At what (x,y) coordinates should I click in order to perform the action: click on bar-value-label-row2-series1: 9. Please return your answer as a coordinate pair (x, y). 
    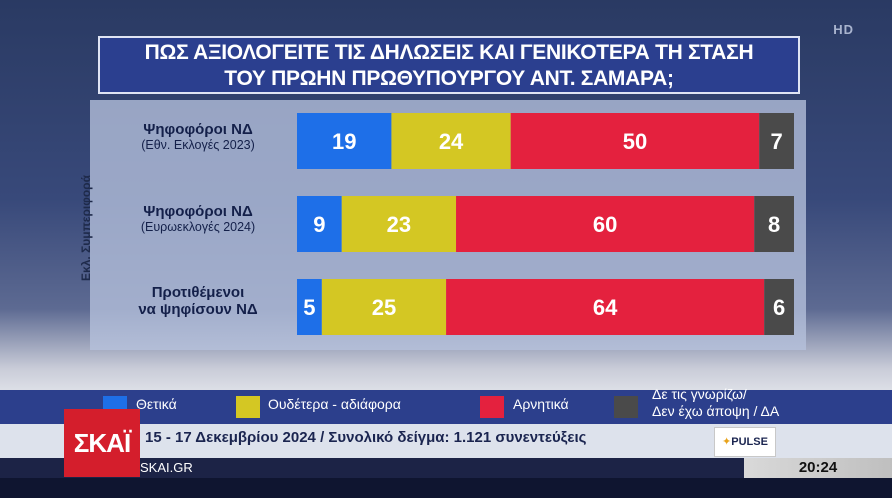
    Looking at the image, I should click on (319, 224).